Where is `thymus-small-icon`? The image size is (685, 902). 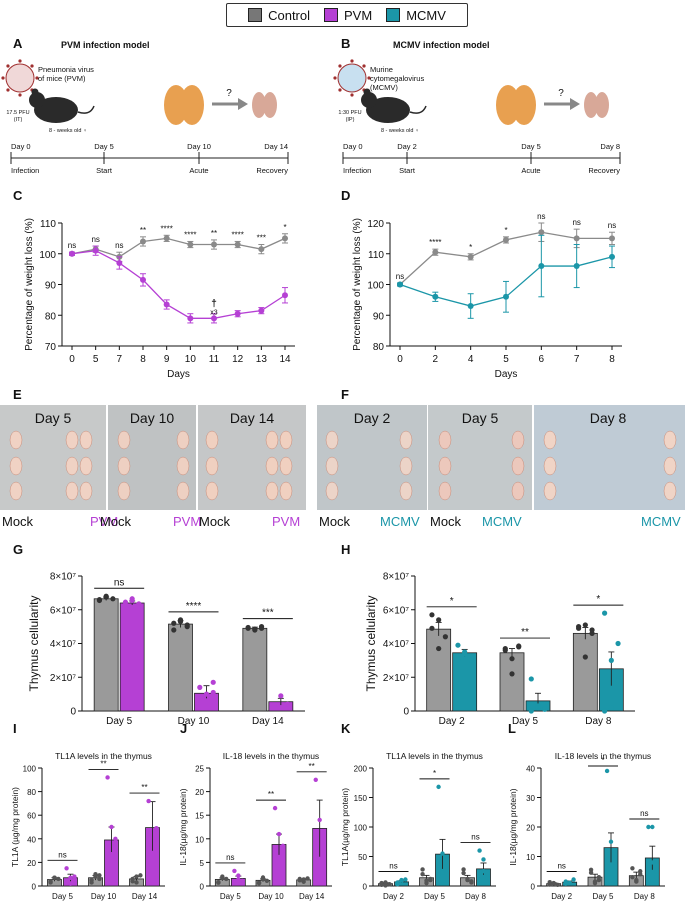 thymus-small-icon is located at coordinates (591, 105).